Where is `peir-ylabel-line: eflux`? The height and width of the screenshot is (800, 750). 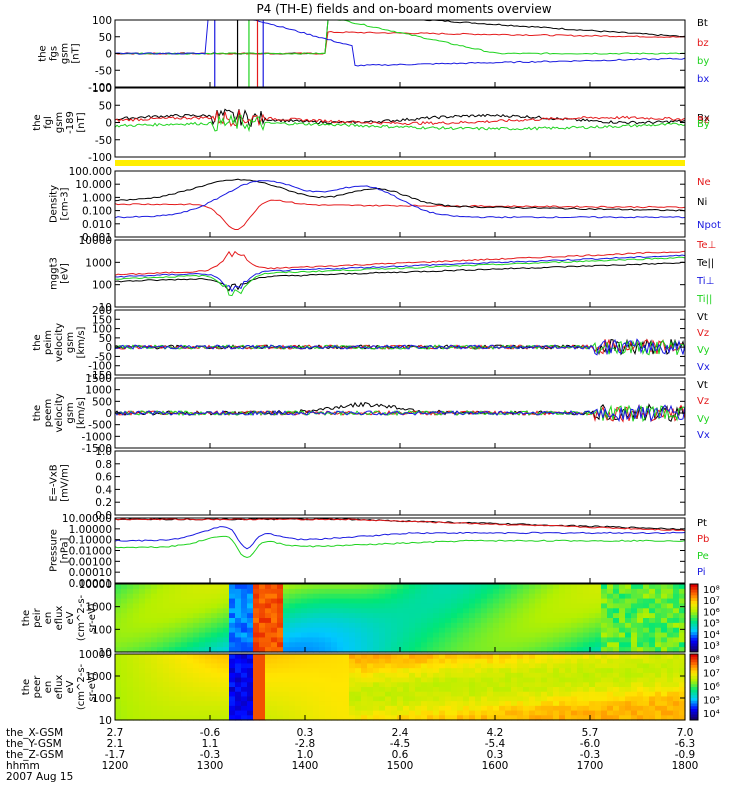 peir-ylabel-line: eflux is located at coordinates (59, 618).